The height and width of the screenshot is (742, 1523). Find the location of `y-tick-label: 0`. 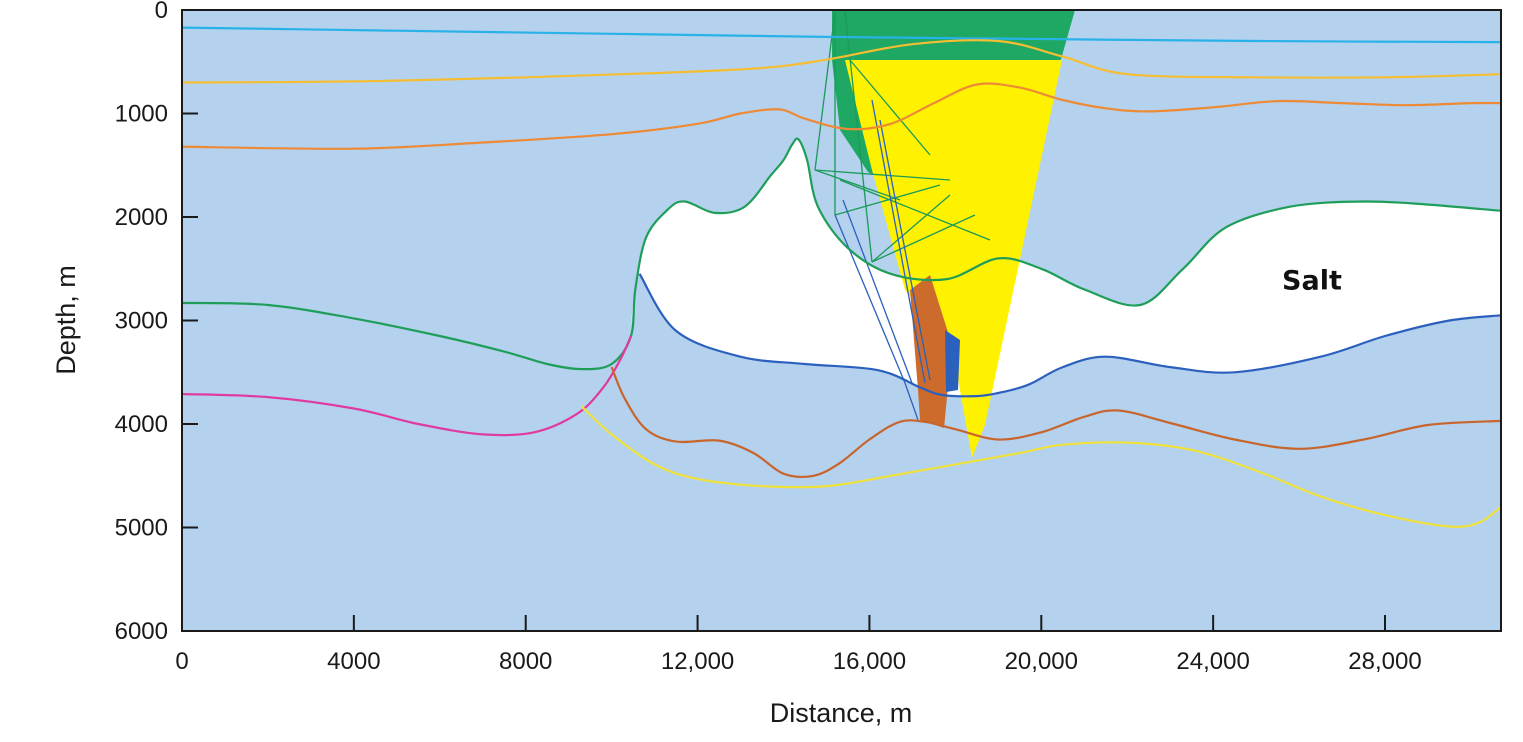

y-tick-label: 0 is located at coordinates (161, 12).